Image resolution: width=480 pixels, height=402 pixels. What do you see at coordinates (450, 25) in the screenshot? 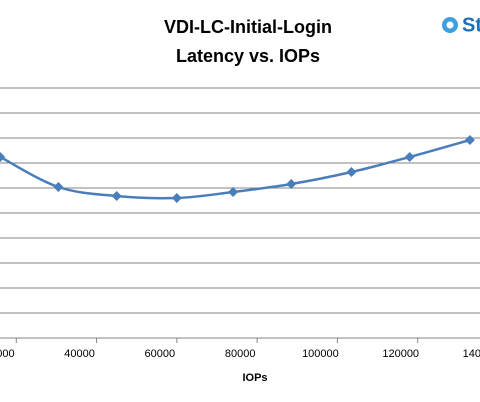
I see `logo-icon-hole` at bounding box center [450, 25].